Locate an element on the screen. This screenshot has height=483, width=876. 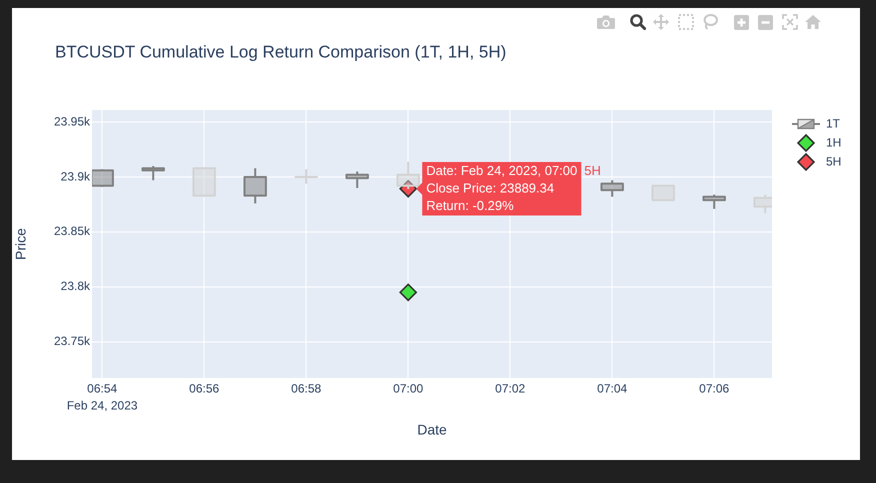
y-tick-label: 23.75k is located at coordinates (72, 341).